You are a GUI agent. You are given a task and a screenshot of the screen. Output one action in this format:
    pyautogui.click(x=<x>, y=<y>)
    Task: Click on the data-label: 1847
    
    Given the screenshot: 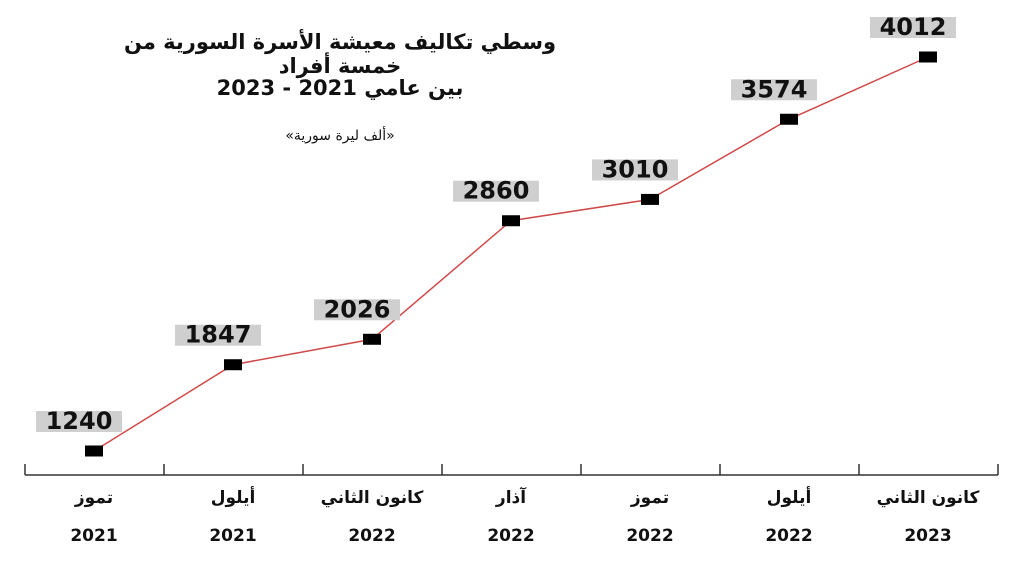 What is the action you would take?
    pyautogui.click(x=218, y=335)
    